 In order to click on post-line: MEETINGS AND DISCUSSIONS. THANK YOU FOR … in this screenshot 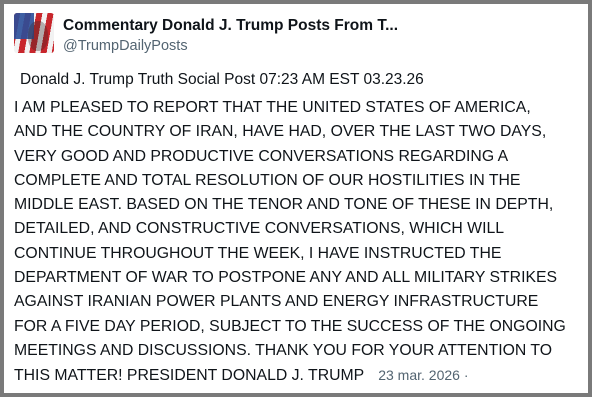, I will do `click(283, 350)`.